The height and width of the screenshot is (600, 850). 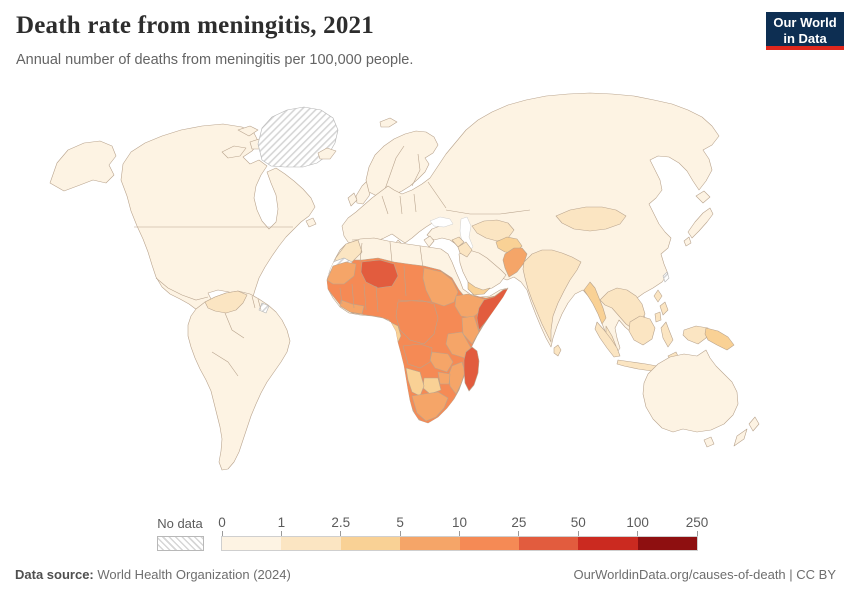 I want to click on region-iceland, so click(x=327, y=153).